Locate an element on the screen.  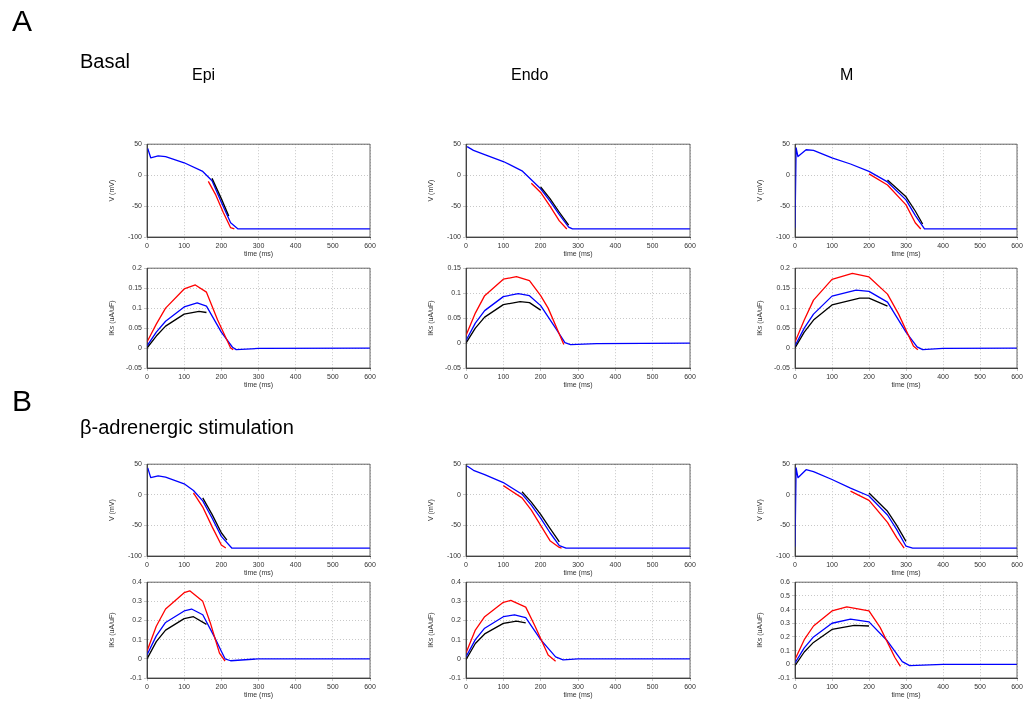
text: Basal is located at coordinates (105, 61).